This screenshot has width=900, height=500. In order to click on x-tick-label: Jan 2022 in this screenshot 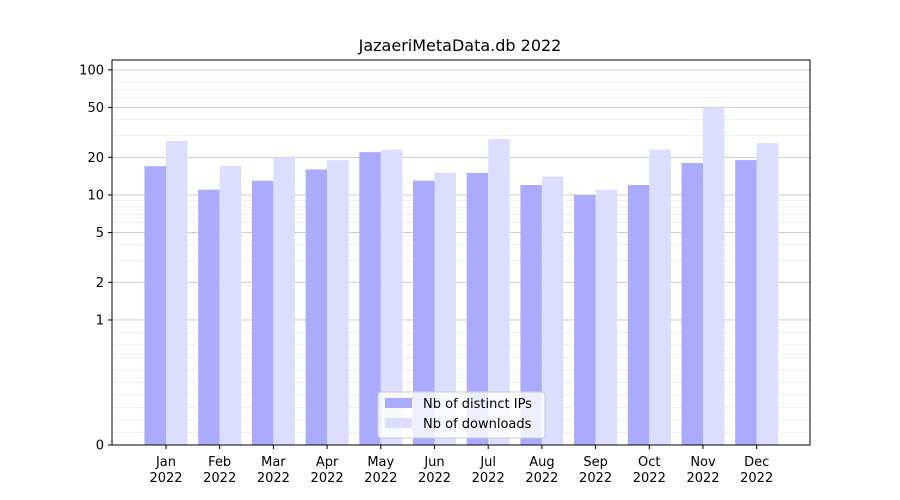, I will do `click(165, 470)`.